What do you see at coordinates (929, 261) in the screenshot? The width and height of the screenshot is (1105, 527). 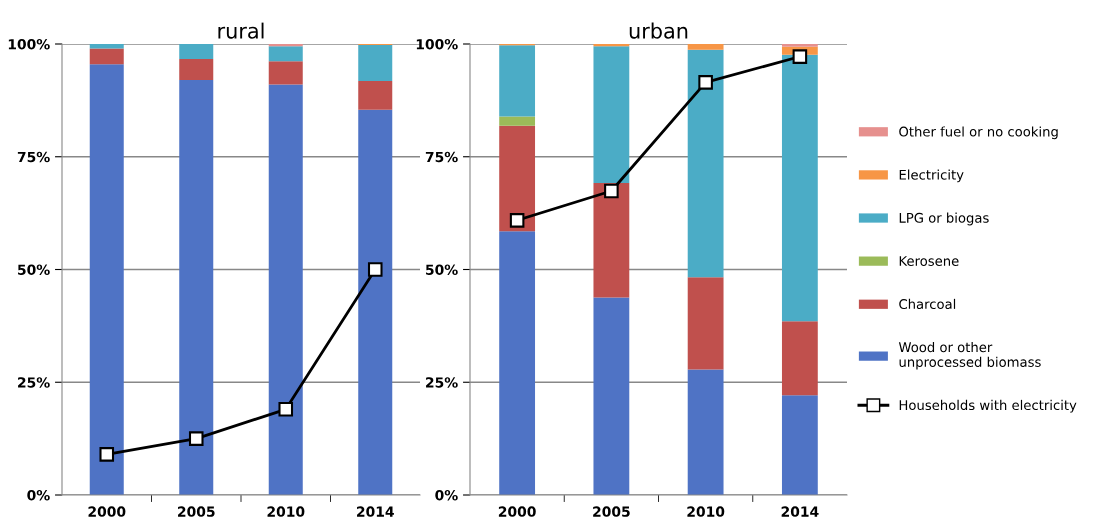 I see `legend-label: Kerosene` at bounding box center [929, 261].